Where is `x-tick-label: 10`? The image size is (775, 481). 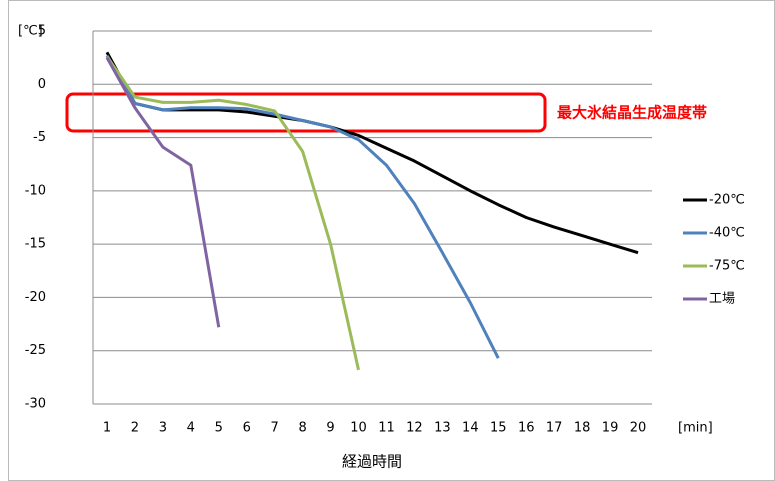 x-tick-label: 10 is located at coordinates (358, 428).